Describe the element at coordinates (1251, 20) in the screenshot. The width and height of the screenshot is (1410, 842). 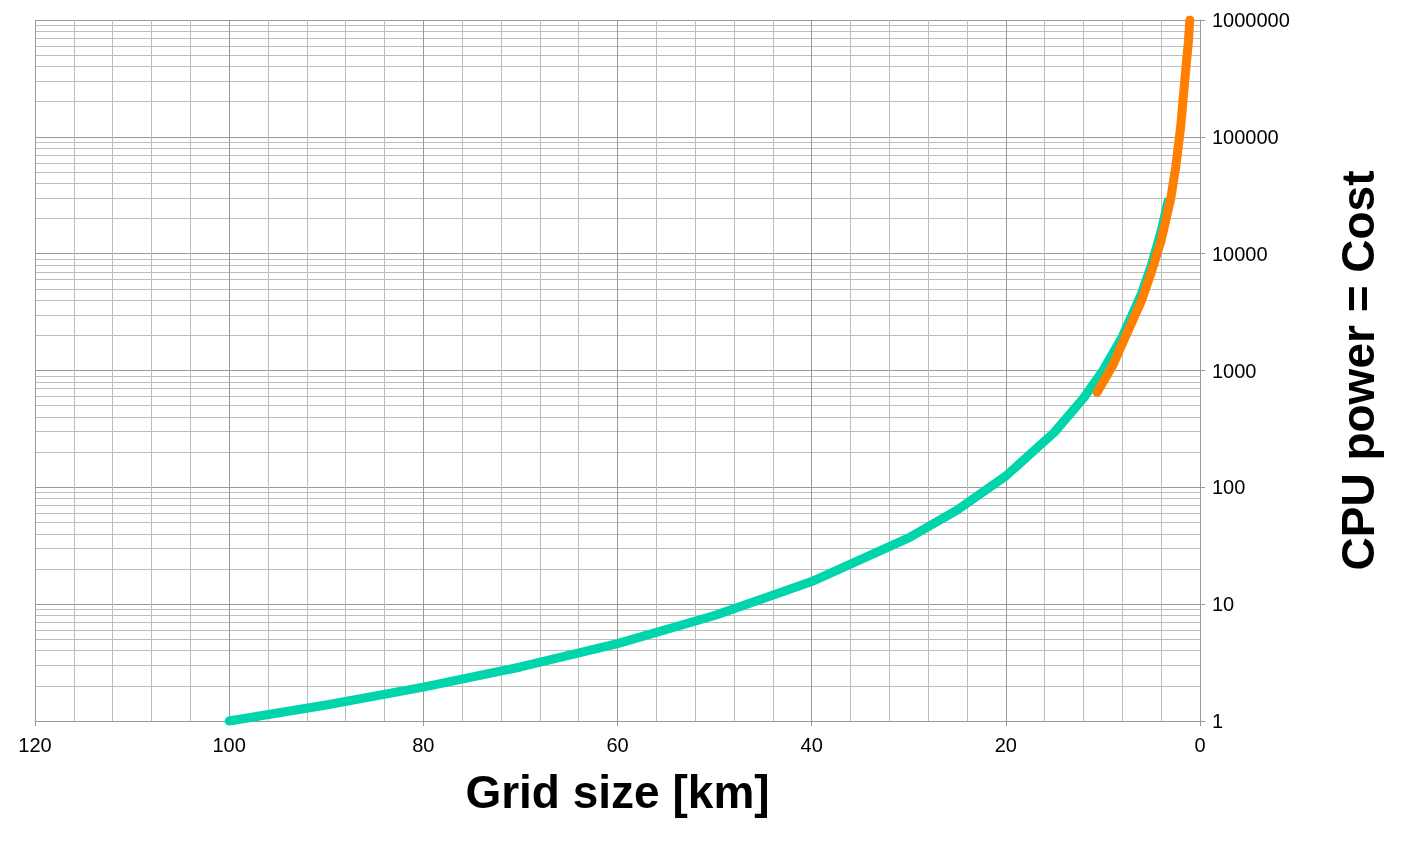
I see `y-tick-label: 1000000` at that location.